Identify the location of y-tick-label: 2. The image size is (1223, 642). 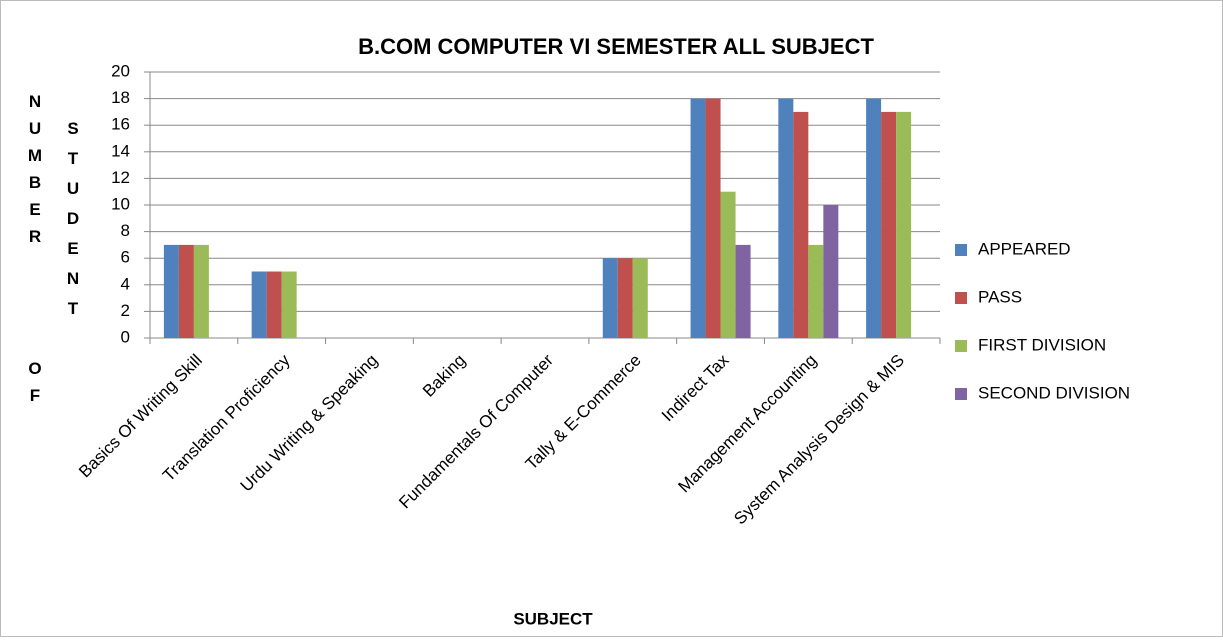
(125, 310).